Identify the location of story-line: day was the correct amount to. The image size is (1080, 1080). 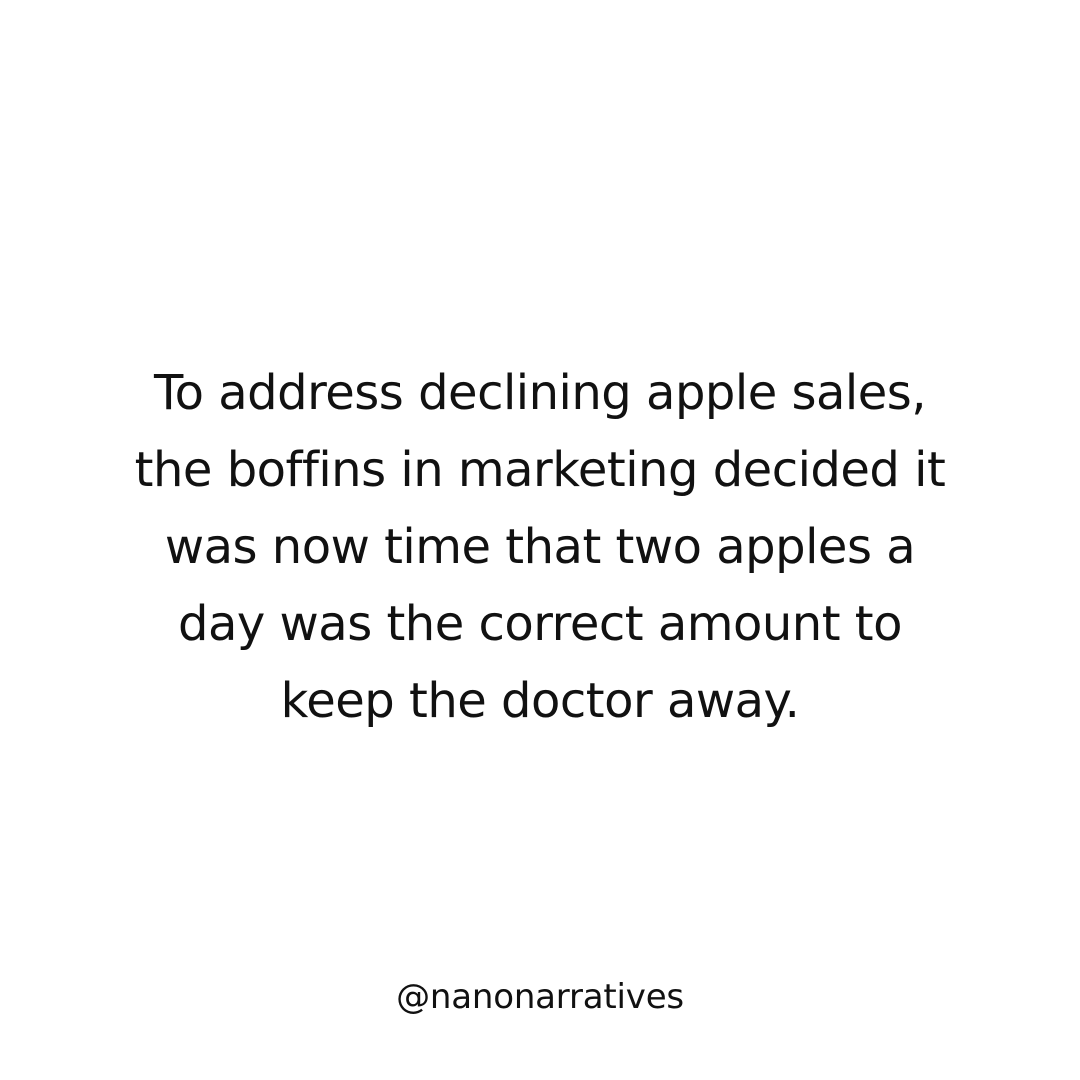
(540, 624).